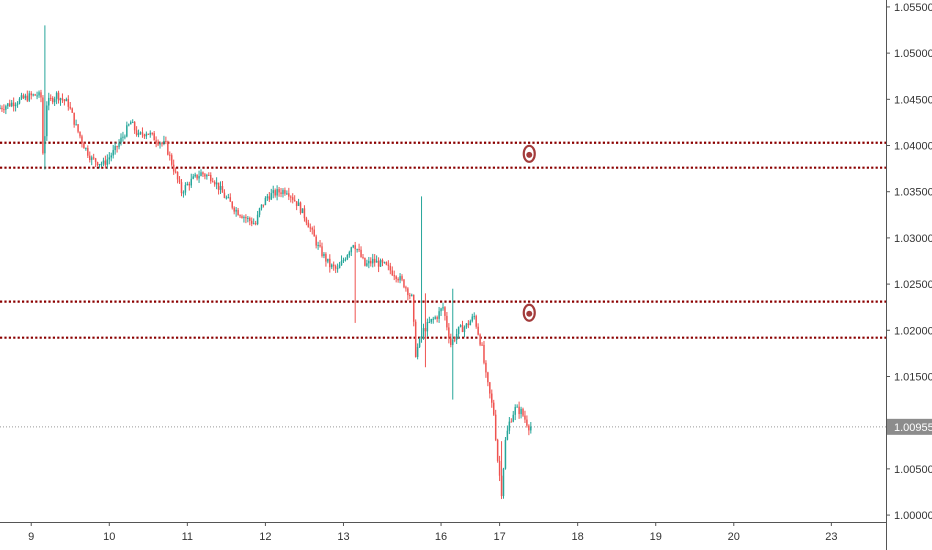 The width and height of the screenshot is (932, 550). What do you see at coordinates (913, 239) in the screenshot?
I see `price-tick-label: 1.03000` at bounding box center [913, 239].